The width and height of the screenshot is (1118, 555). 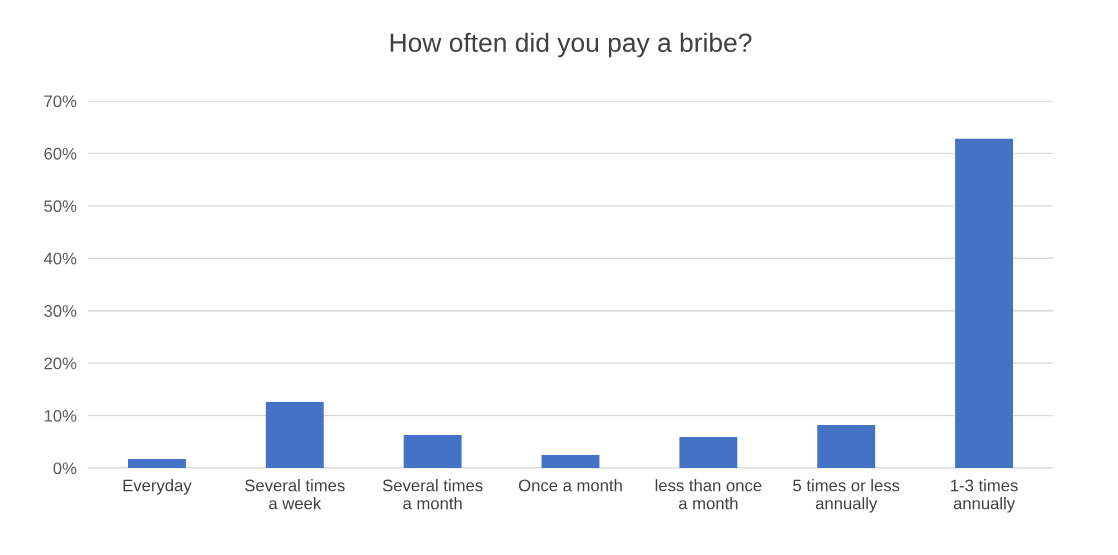 What do you see at coordinates (60, 363) in the screenshot?
I see `y-tick-label: 20%` at bounding box center [60, 363].